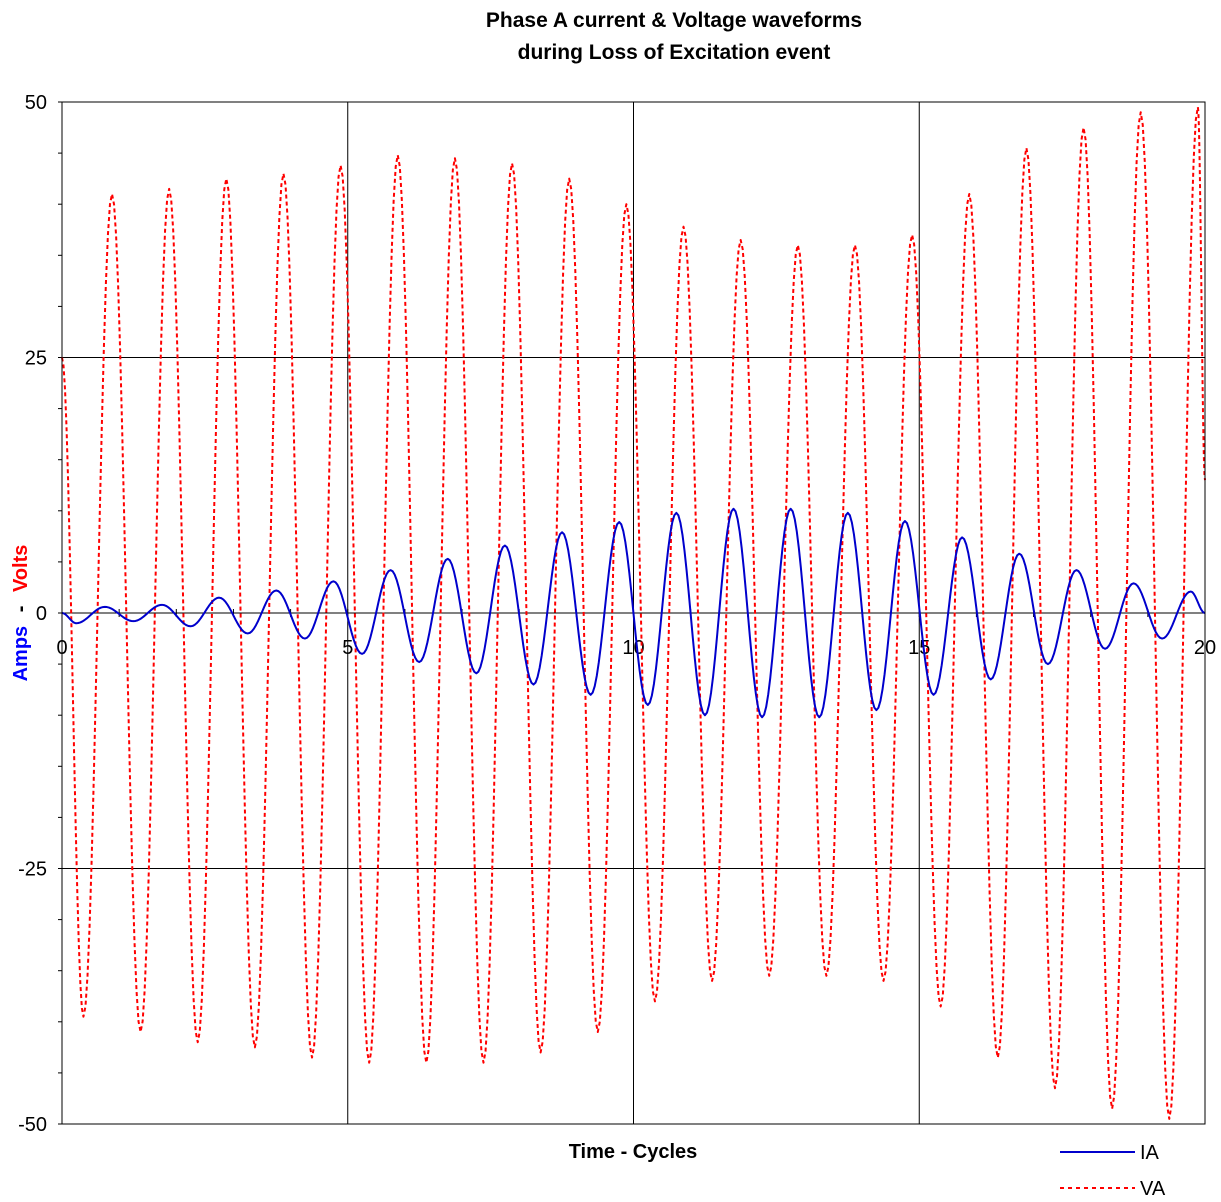  I want to click on chart-title-line-1: Phase A current & Voltage waveforms, so click(674, 20).